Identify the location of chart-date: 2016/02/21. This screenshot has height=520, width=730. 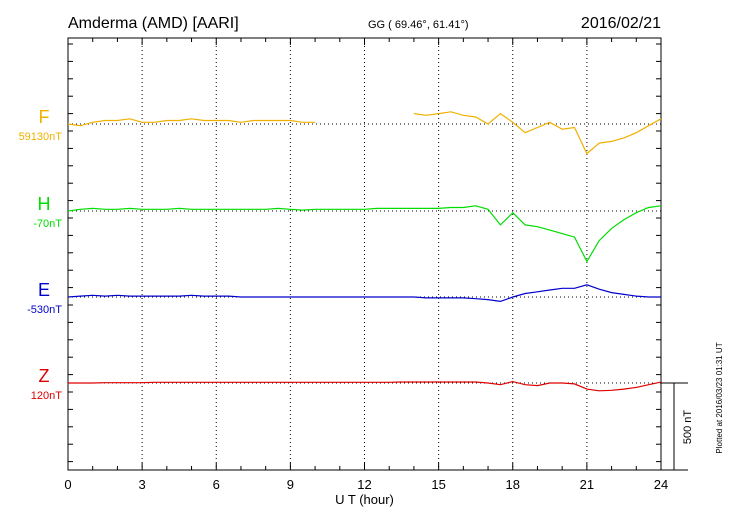
(621, 23).